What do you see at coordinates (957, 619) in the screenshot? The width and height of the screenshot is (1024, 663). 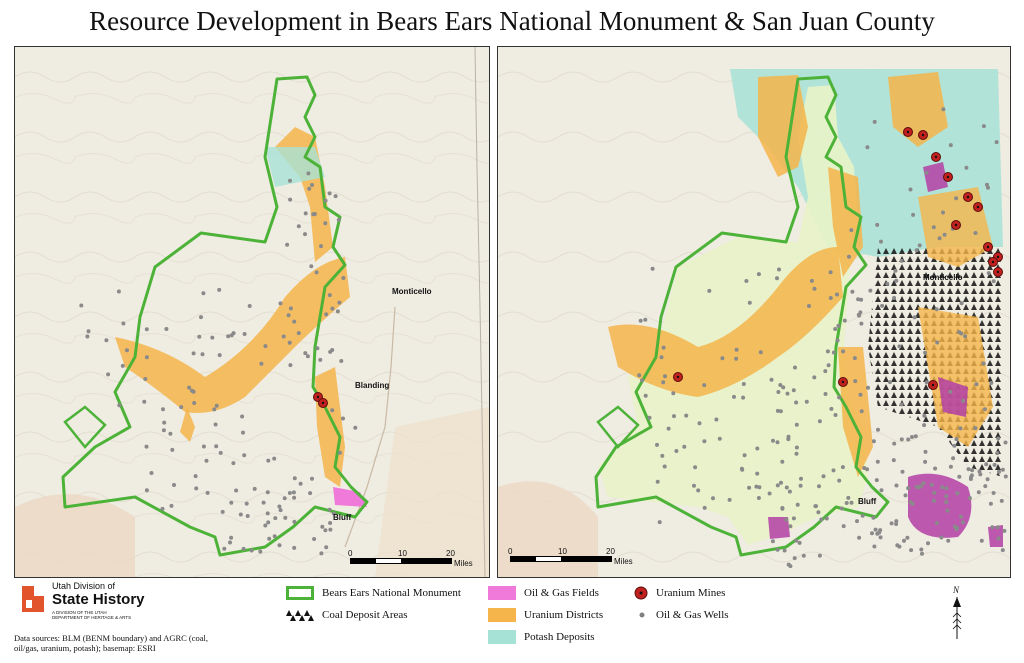 I see `north-arrow-icon` at bounding box center [957, 619].